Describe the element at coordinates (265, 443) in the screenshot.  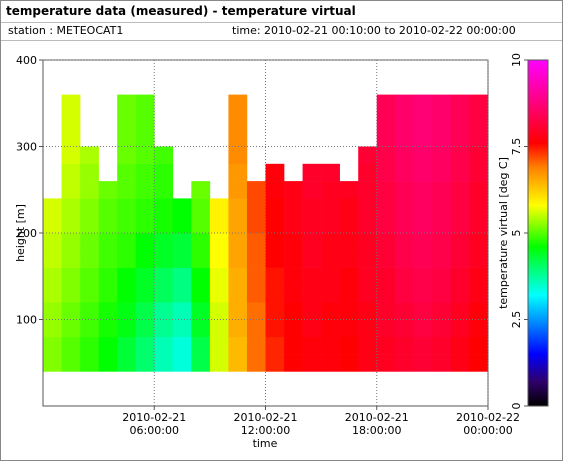
I see `x-axis-label: time` at that location.